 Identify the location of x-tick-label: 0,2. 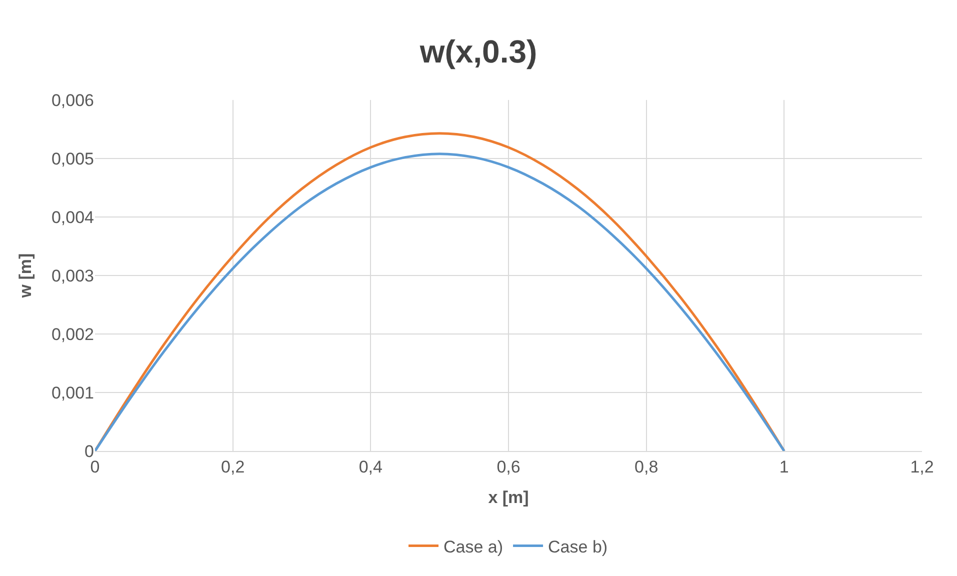
(233, 466).